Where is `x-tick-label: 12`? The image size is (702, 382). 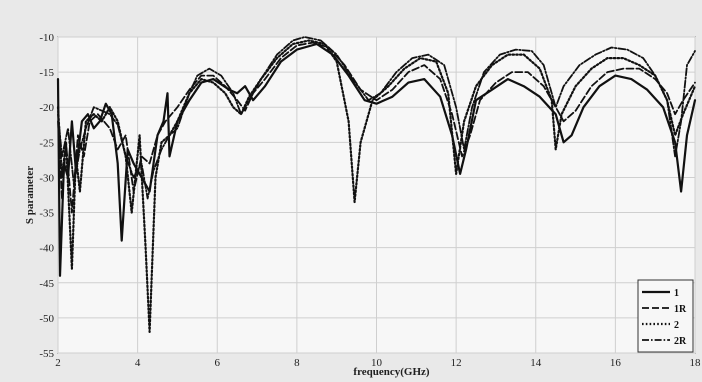 x-tick-label: 12 is located at coordinates (456, 363).